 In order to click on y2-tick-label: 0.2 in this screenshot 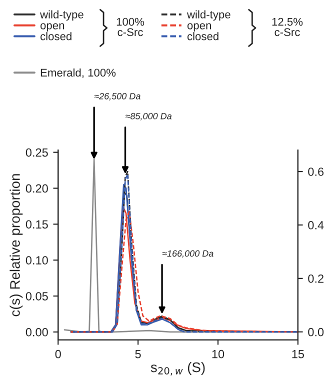, I will do `click(316, 278)`.